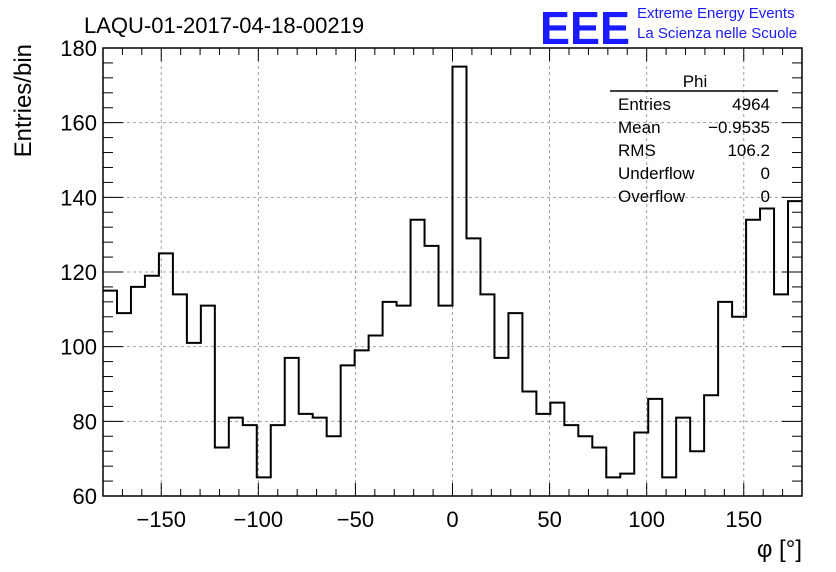 The width and height of the screenshot is (836, 572). I want to click on y-axis-label: Entries/bin, so click(23, 100).